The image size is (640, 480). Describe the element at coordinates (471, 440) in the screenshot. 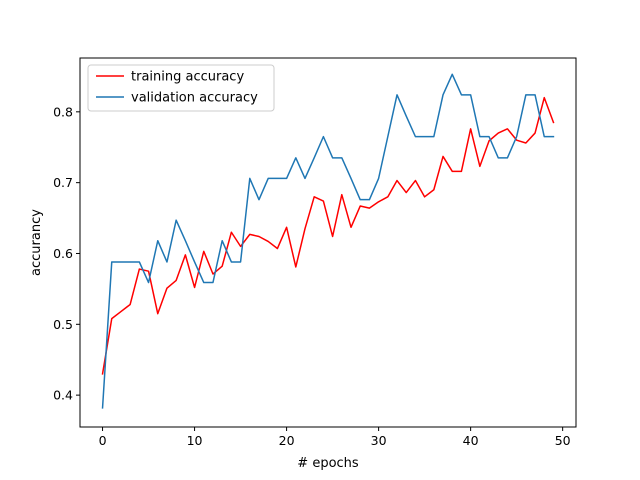

I see `x-tick-label: 40` at that location.